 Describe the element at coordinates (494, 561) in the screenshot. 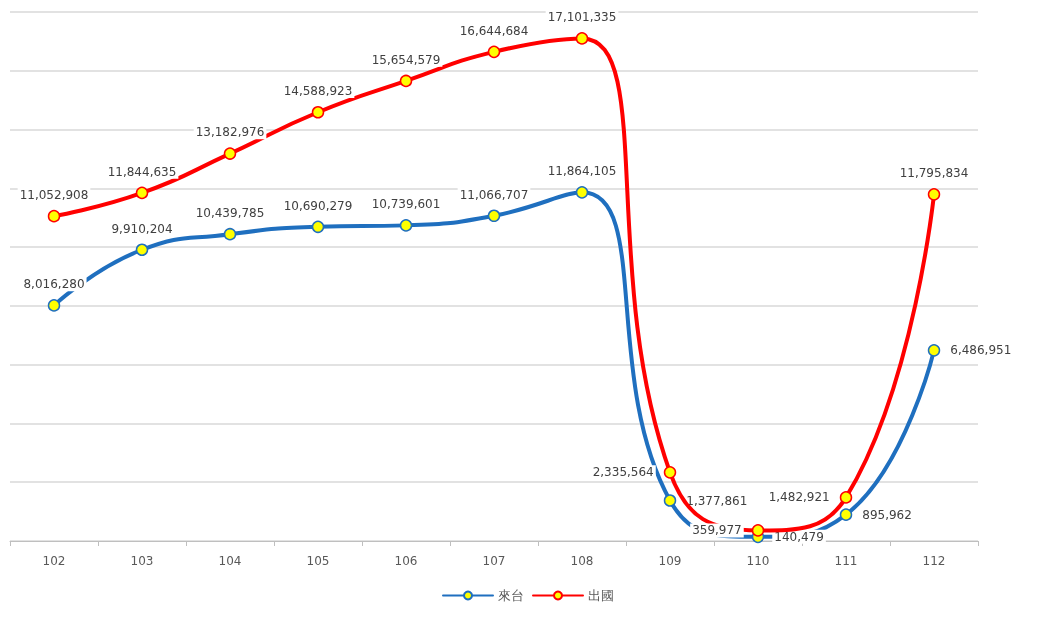

I see `x-tick-label: 107` at that location.